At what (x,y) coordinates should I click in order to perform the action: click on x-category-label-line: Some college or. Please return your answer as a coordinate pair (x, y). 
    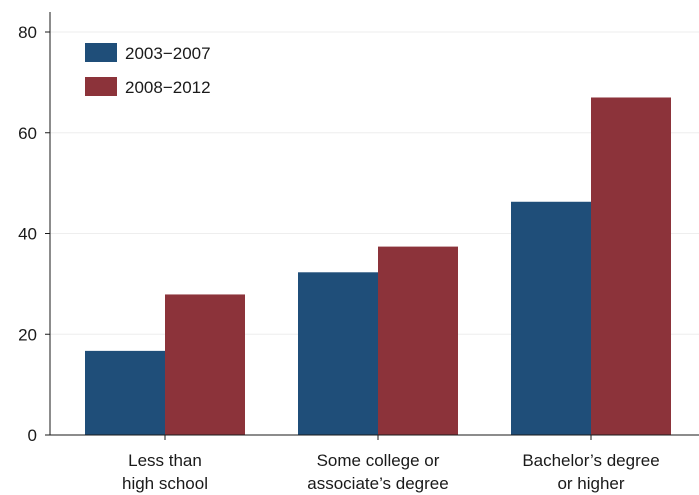
    Looking at the image, I should click on (378, 460).